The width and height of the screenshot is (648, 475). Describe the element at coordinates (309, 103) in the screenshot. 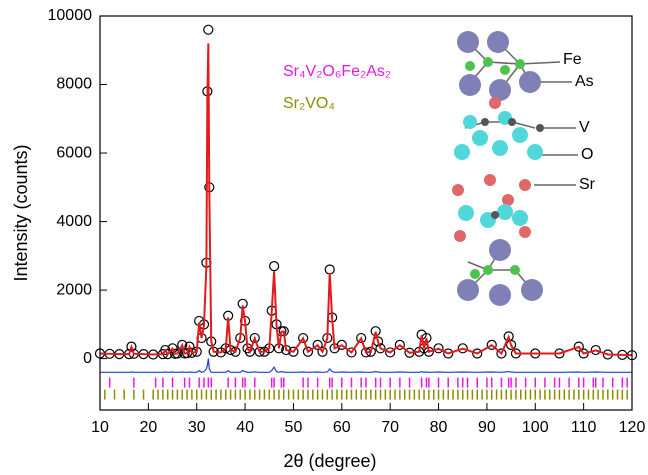

I see `legend-entry: Sr₂VO₄` at that location.